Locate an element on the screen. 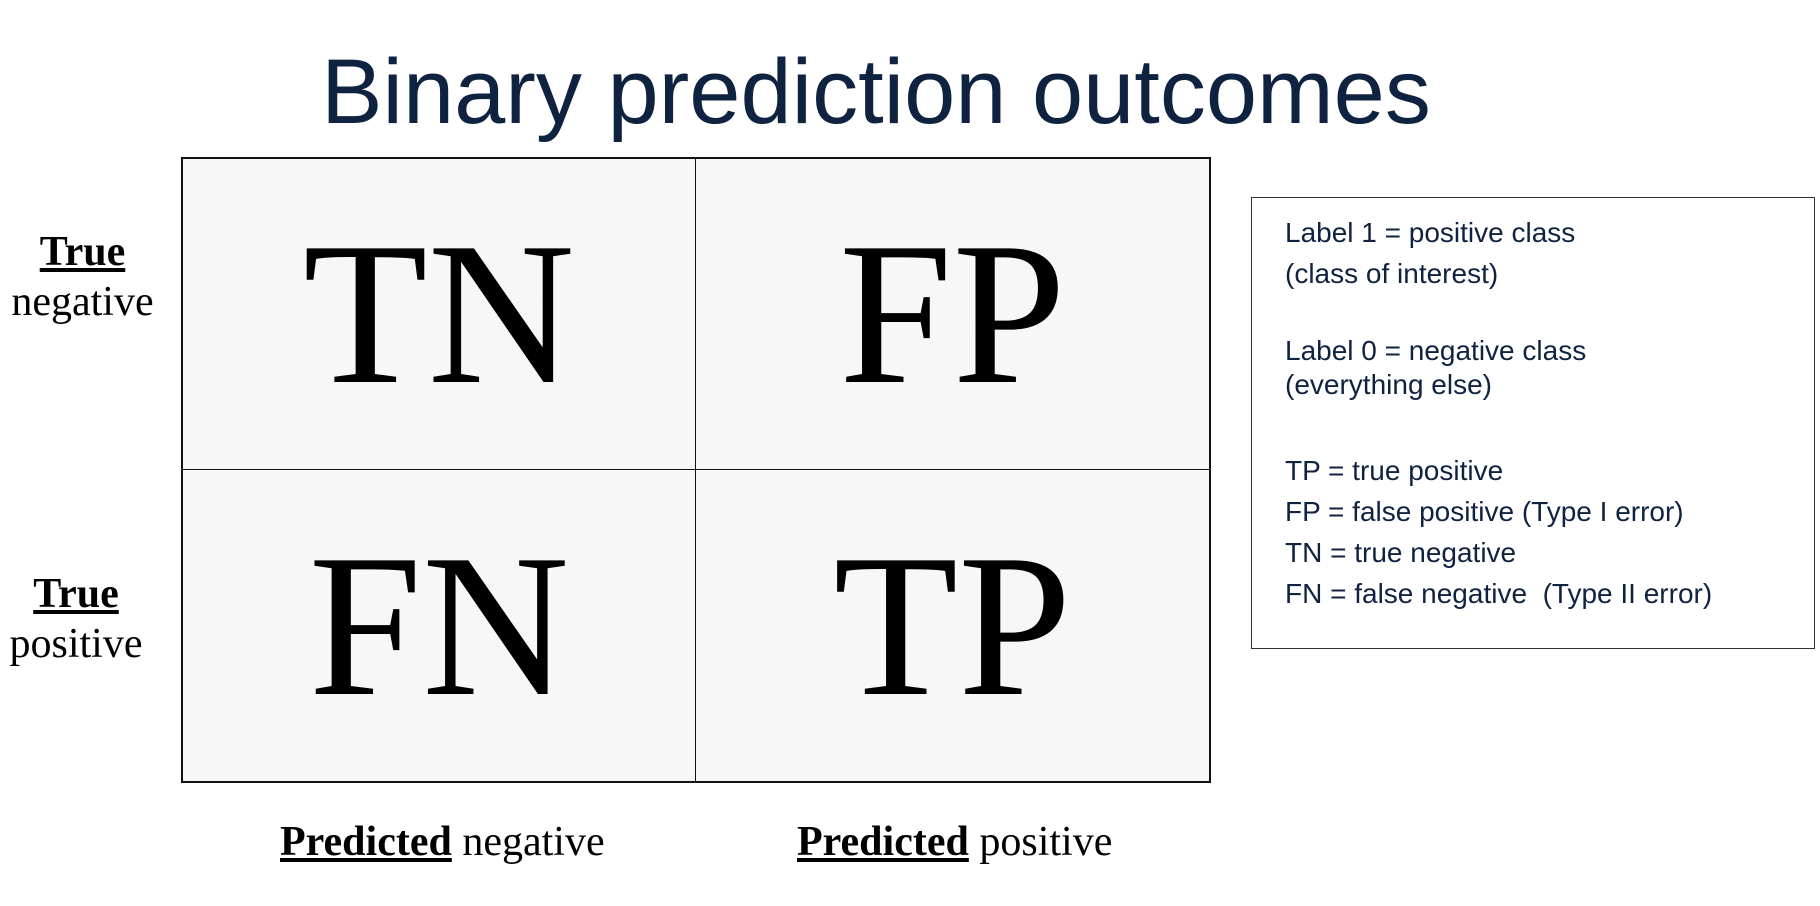  row-label-true-negative-bold: True is located at coordinates (82, 252).